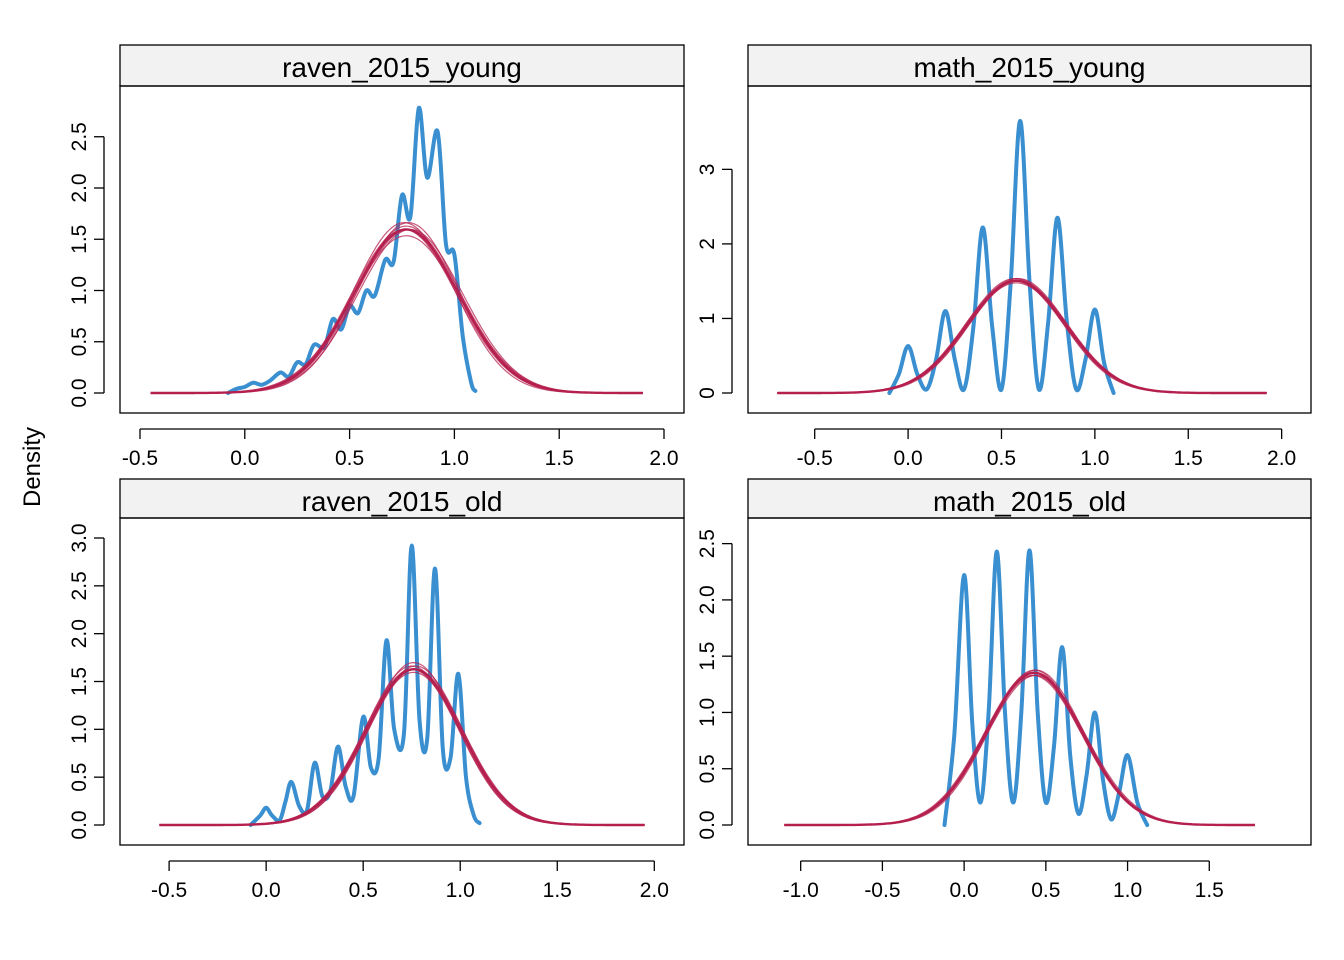 This screenshot has width=1344, height=960. What do you see at coordinates (1029, 501) in the screenshot?
I see `panel-title: math_2015_old` at bounding box center [1029, 501].